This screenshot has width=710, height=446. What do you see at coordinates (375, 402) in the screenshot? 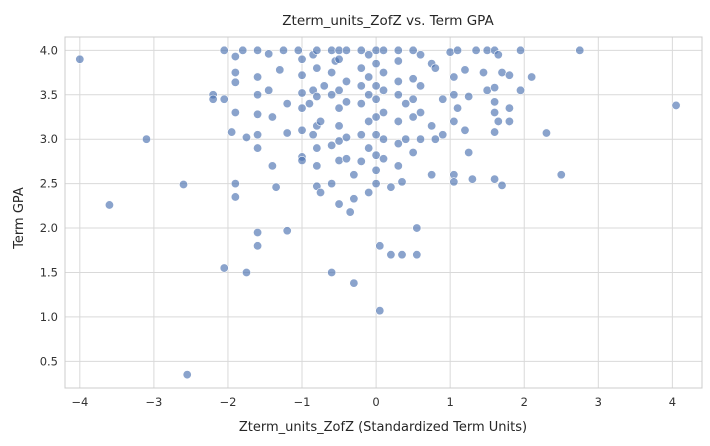
I see `x-tick-label: 0` at bounding box center [375, 402].